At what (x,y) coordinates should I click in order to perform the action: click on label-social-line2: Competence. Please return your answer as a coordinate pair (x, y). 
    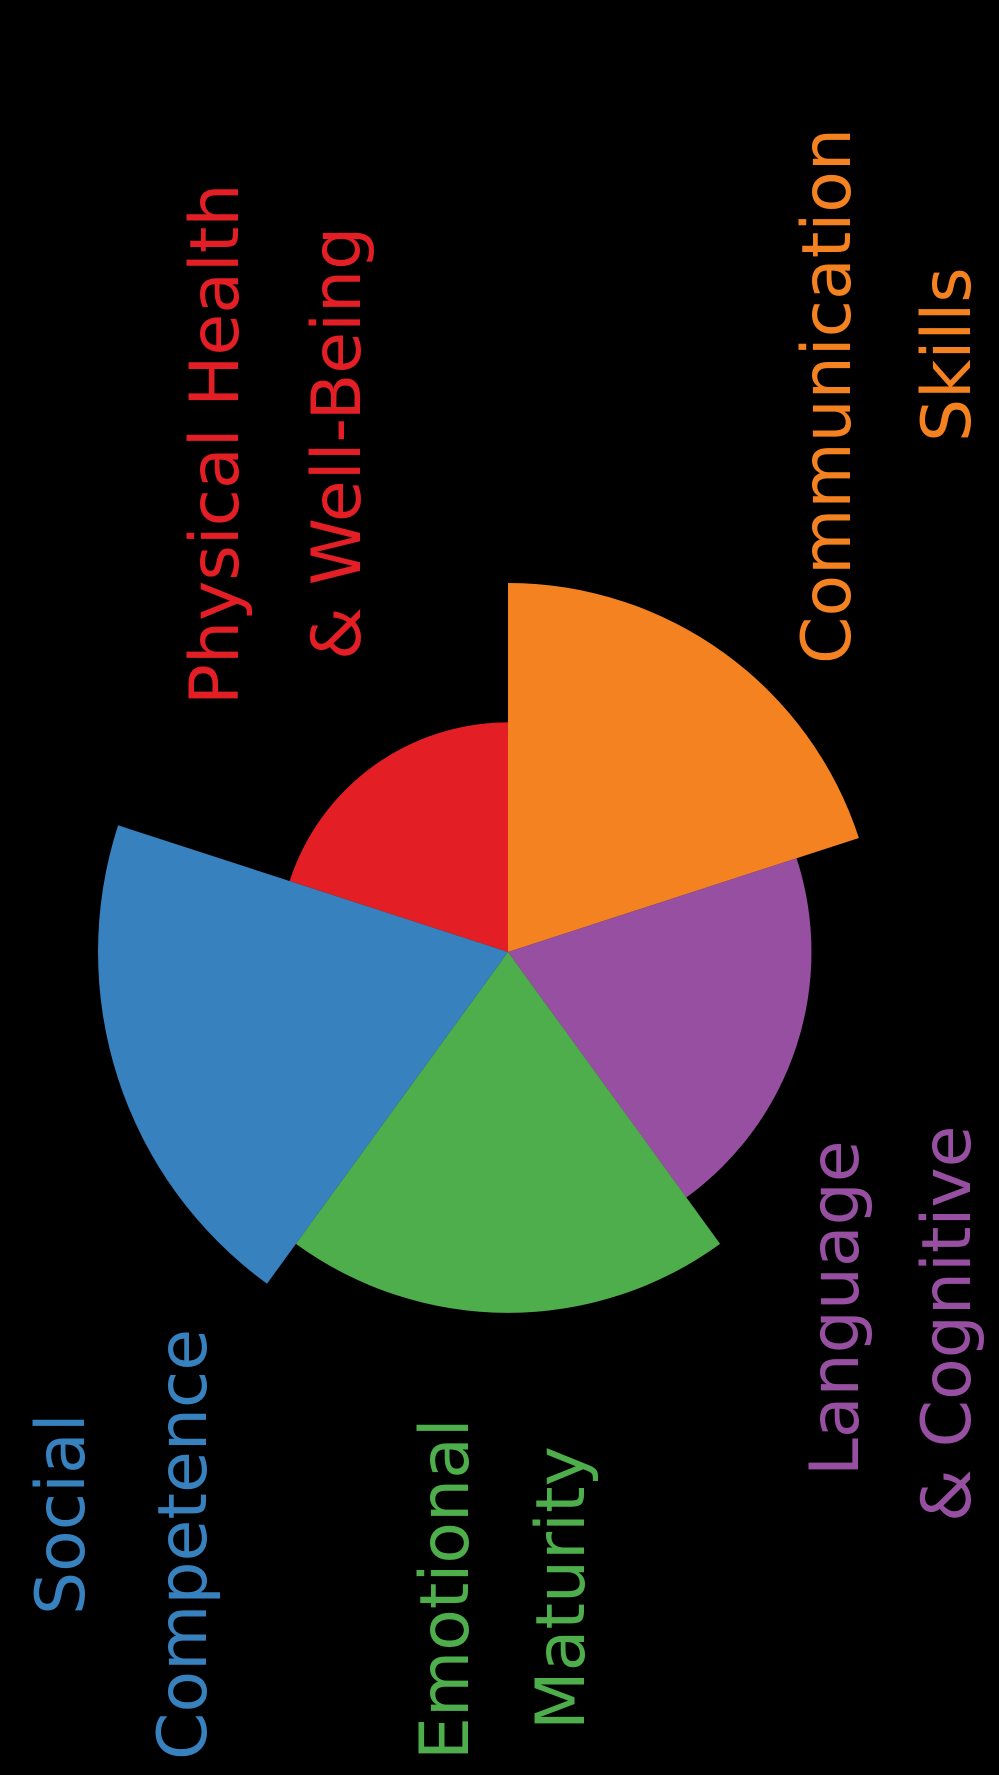
    Looking at the image, I should click on (183, 1544).